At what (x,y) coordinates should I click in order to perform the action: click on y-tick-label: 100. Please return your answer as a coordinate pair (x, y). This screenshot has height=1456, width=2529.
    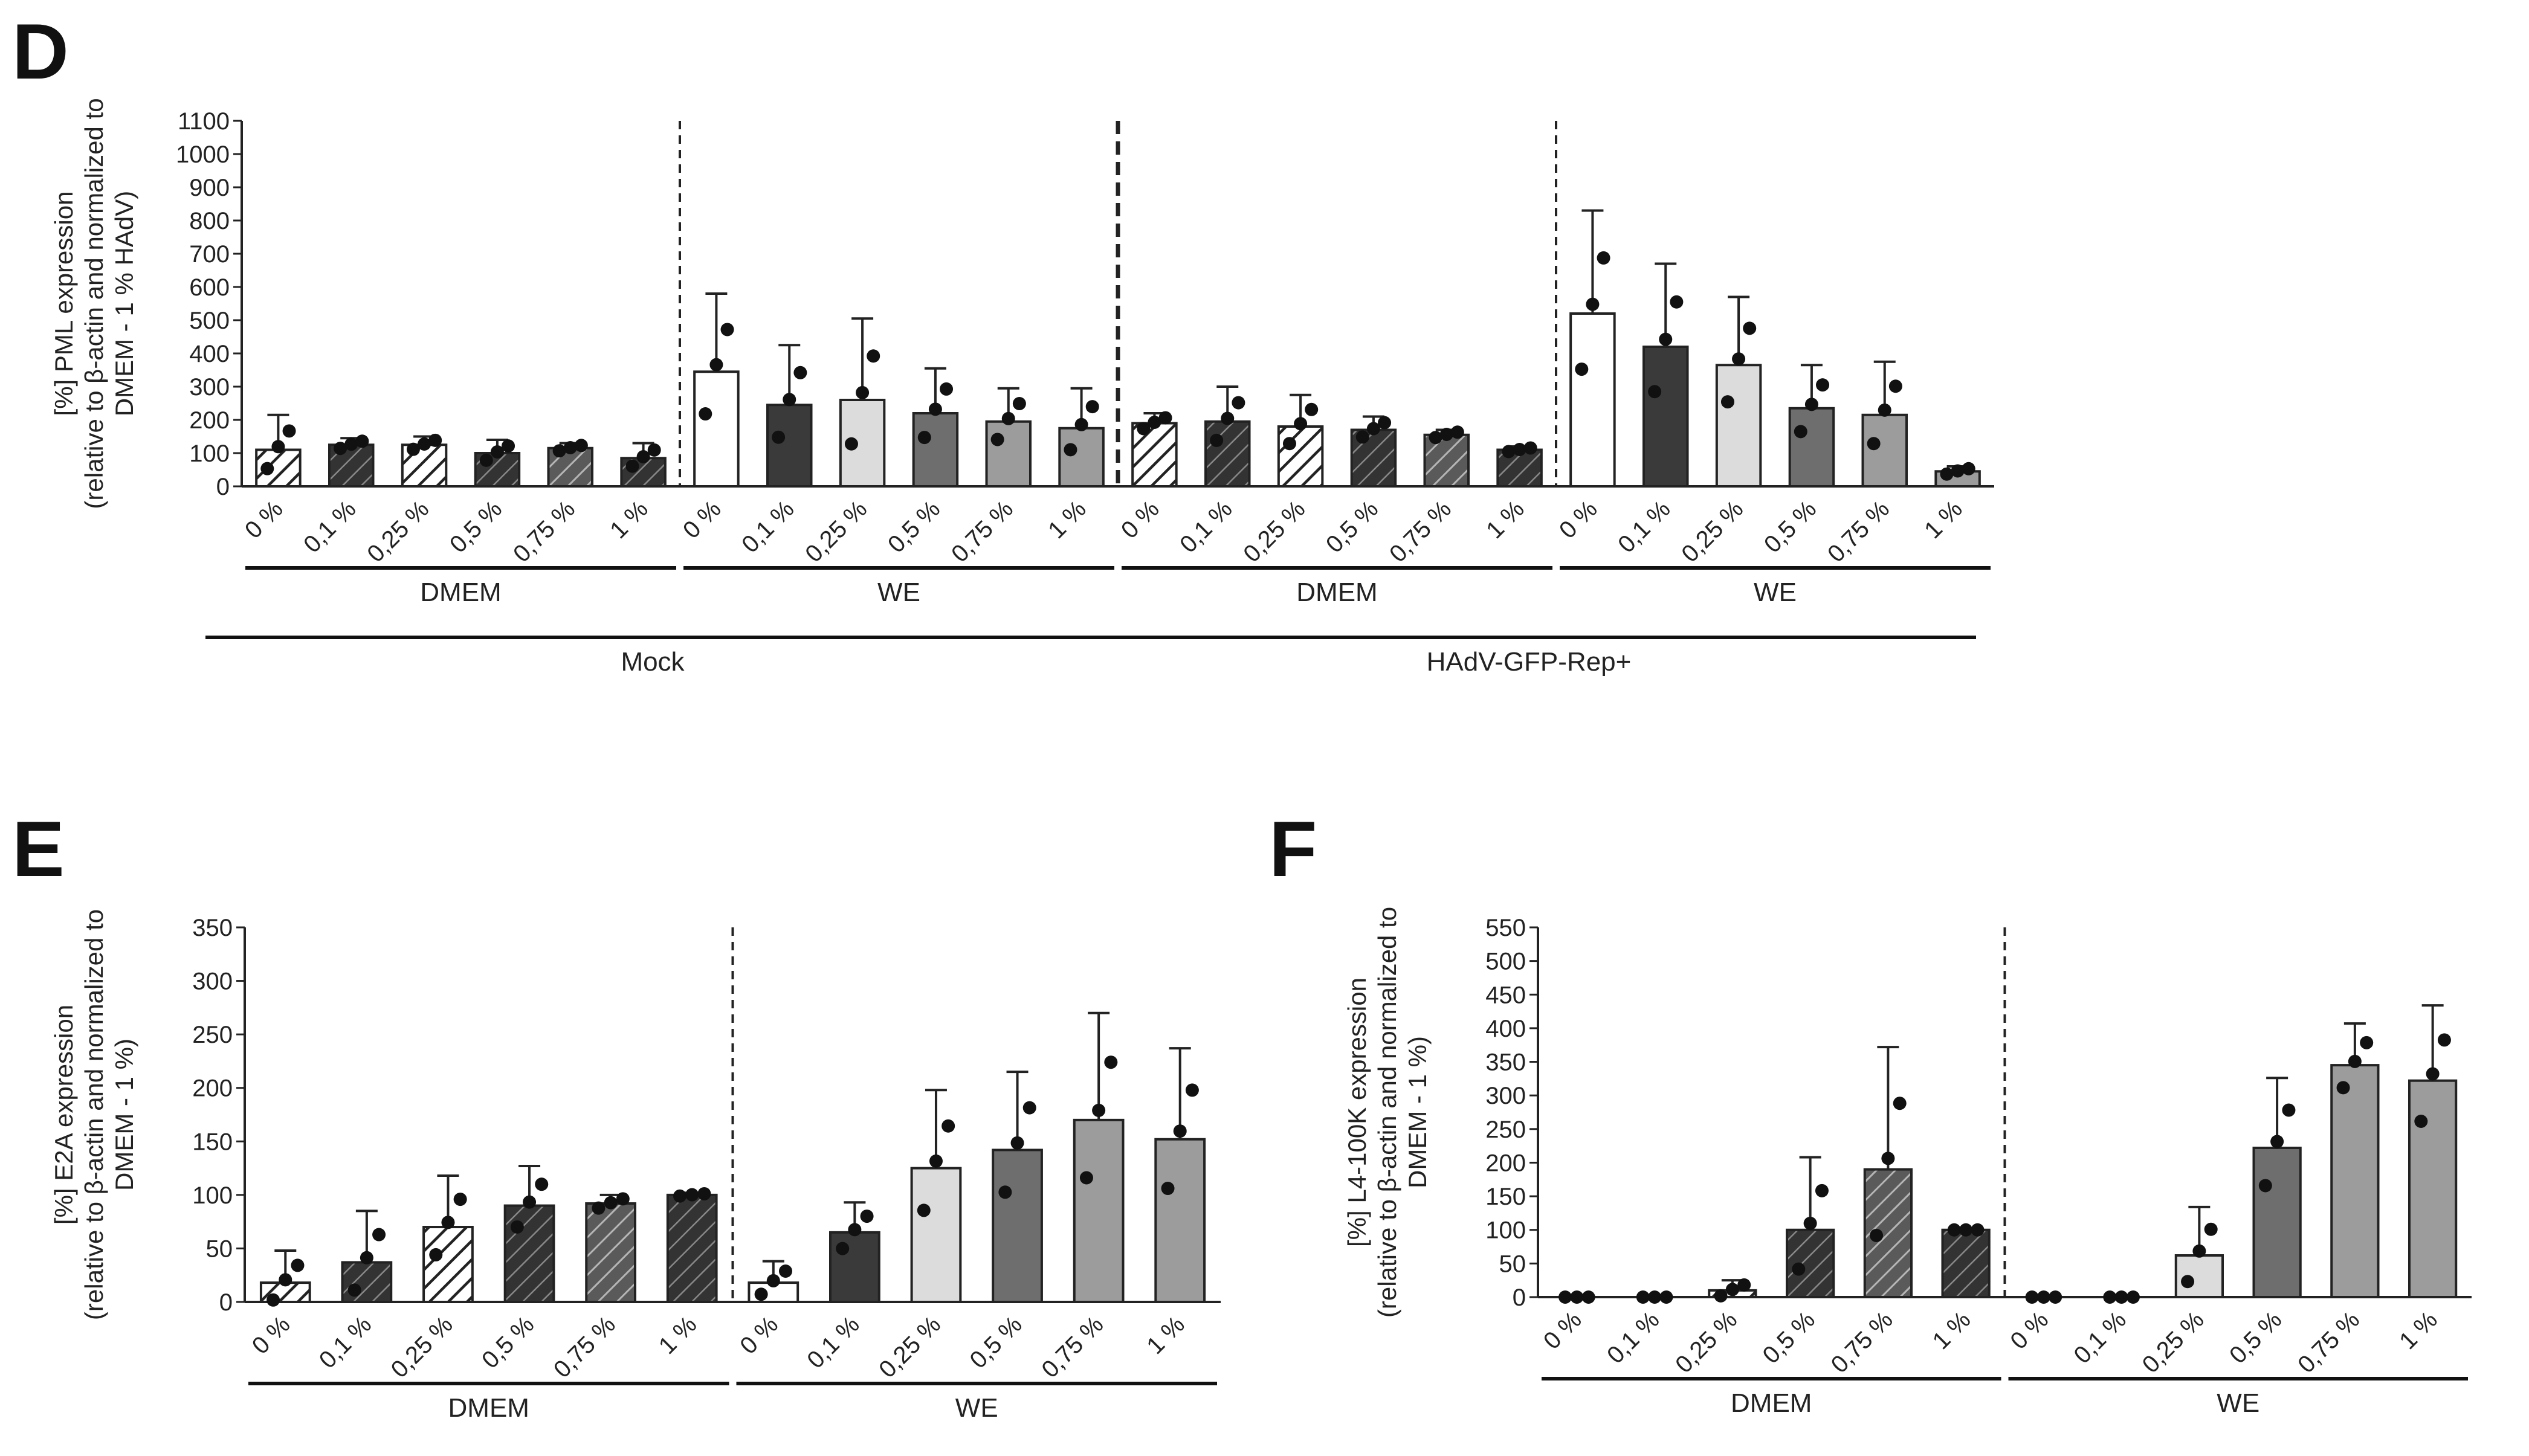
    Looking at the image, I should click on (209, 453).